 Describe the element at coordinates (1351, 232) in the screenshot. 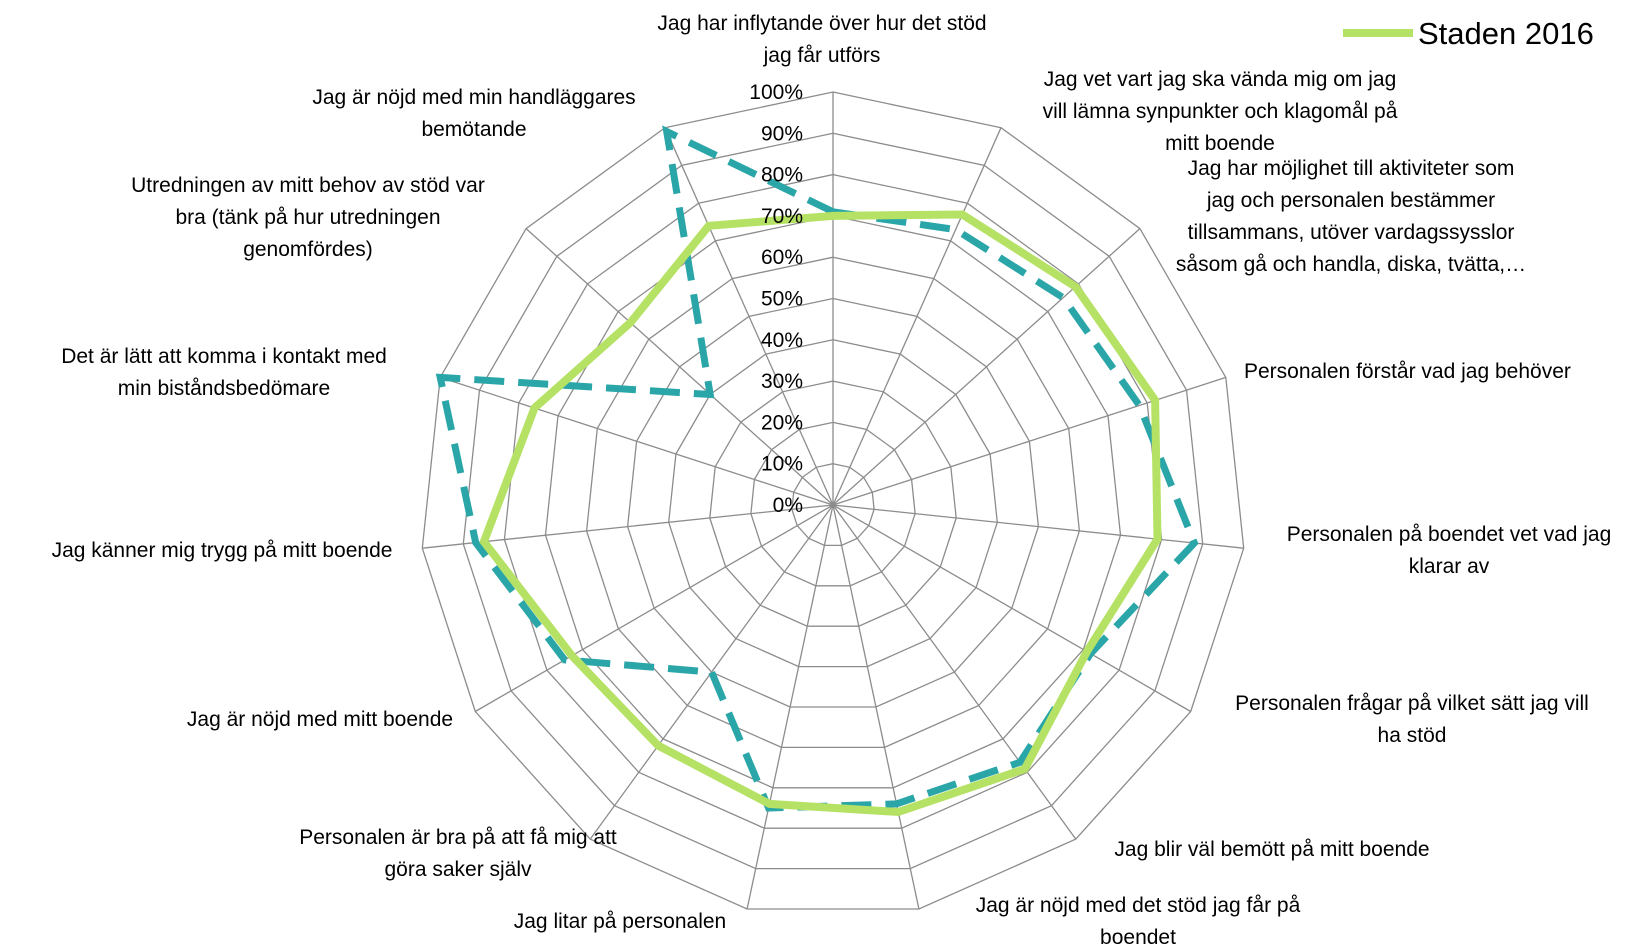

I see `category-label-2: tillsammans, utöver vardagssysslor` at that location.